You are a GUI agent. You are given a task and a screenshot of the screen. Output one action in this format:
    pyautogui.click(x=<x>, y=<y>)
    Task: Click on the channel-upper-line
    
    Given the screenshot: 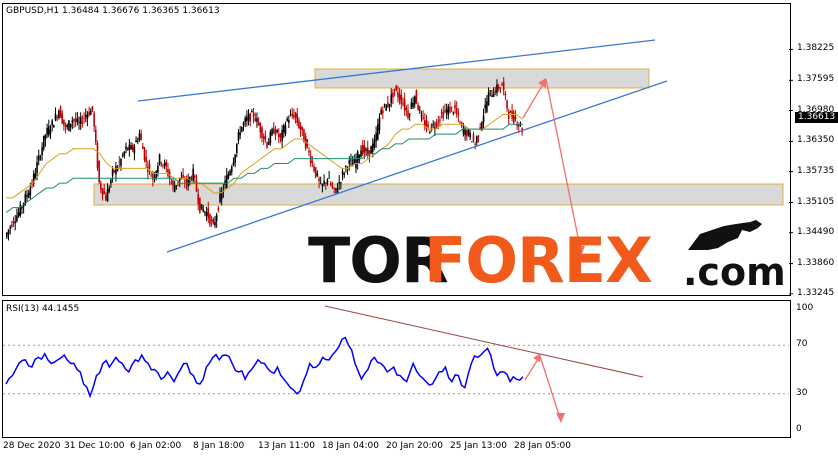 What is the action you would take?
    pyautogui.click(x=396, y=70)
    